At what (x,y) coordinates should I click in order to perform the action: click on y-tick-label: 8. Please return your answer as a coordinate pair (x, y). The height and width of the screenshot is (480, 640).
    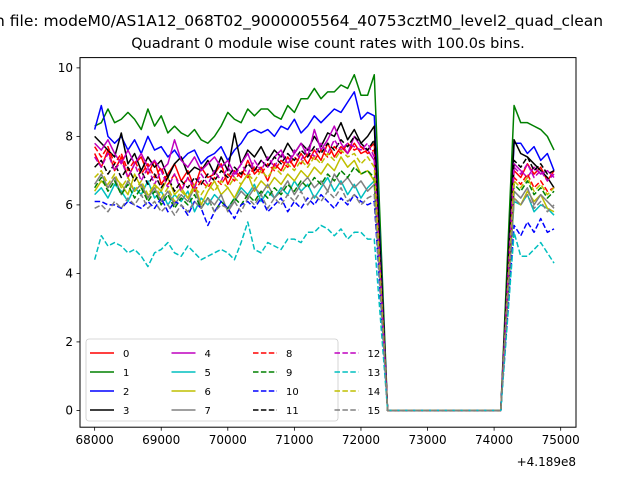
    Looking at the image, I should click on (69, 137).